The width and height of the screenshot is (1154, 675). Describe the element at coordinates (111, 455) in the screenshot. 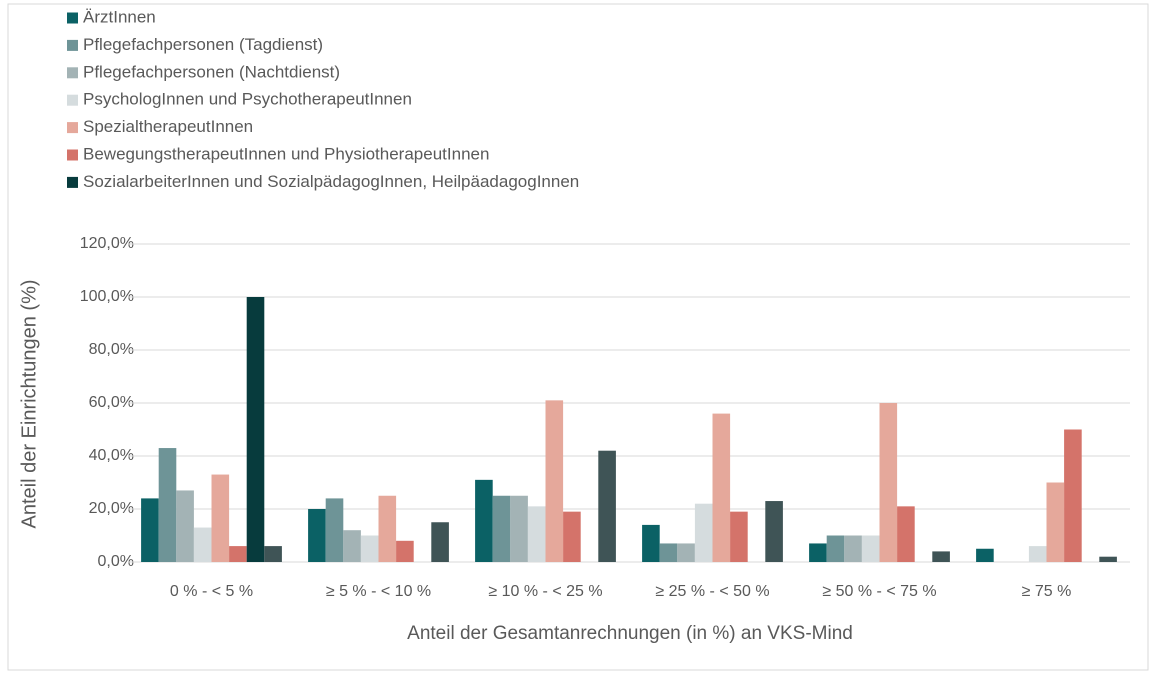

I see `y-tick-label: 40,0%` at that location.